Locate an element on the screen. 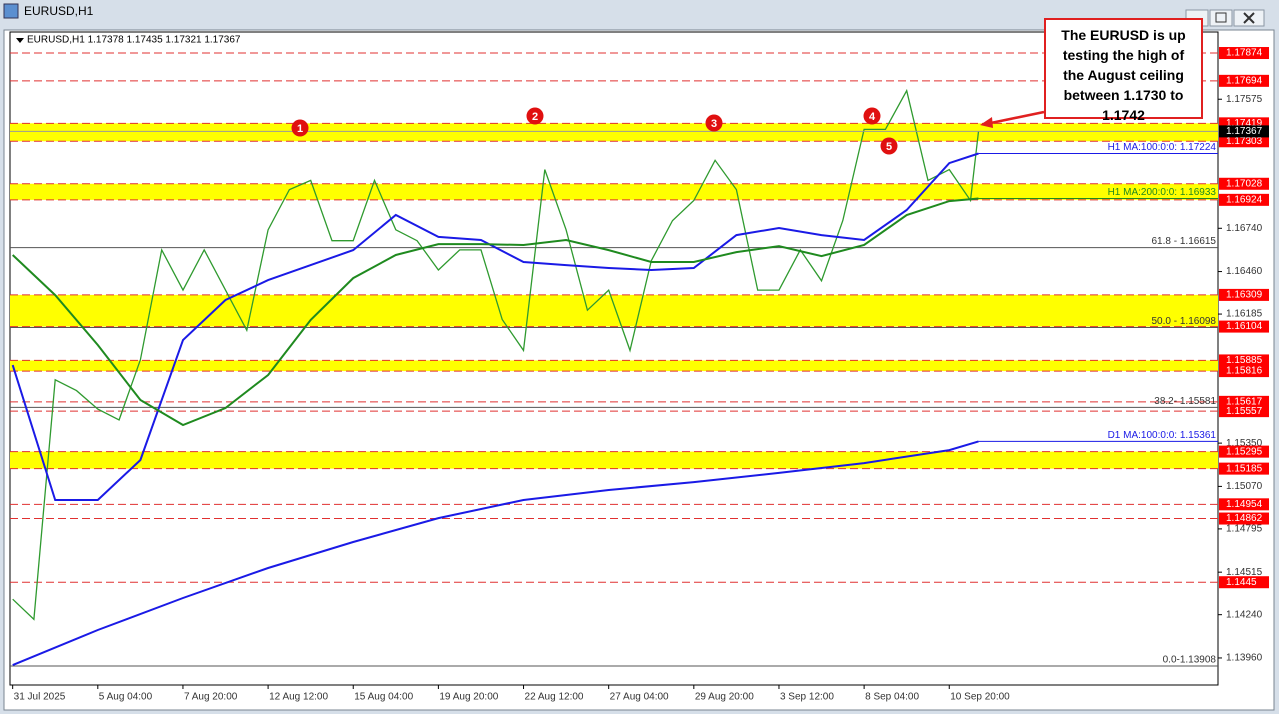 This screenshot has width=1279, height=714. price-label: 1.15185 is located at coordinates (1244, 468).